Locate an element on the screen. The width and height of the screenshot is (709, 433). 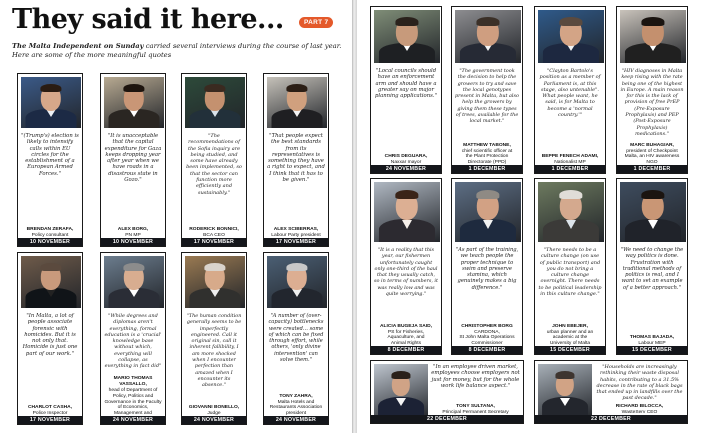
speaker-role-line: CARDONA, is located at coordinates (487, 332).